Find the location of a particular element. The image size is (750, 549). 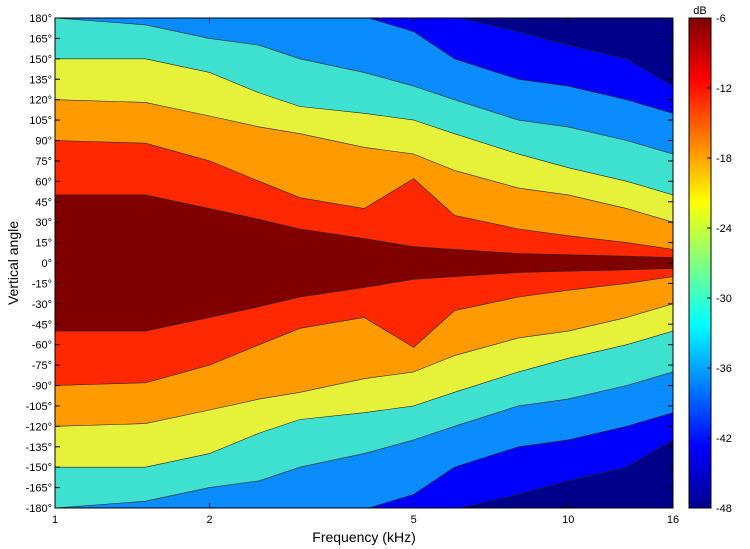

x-tick-label: 5 is located at coordinates (414, 520).